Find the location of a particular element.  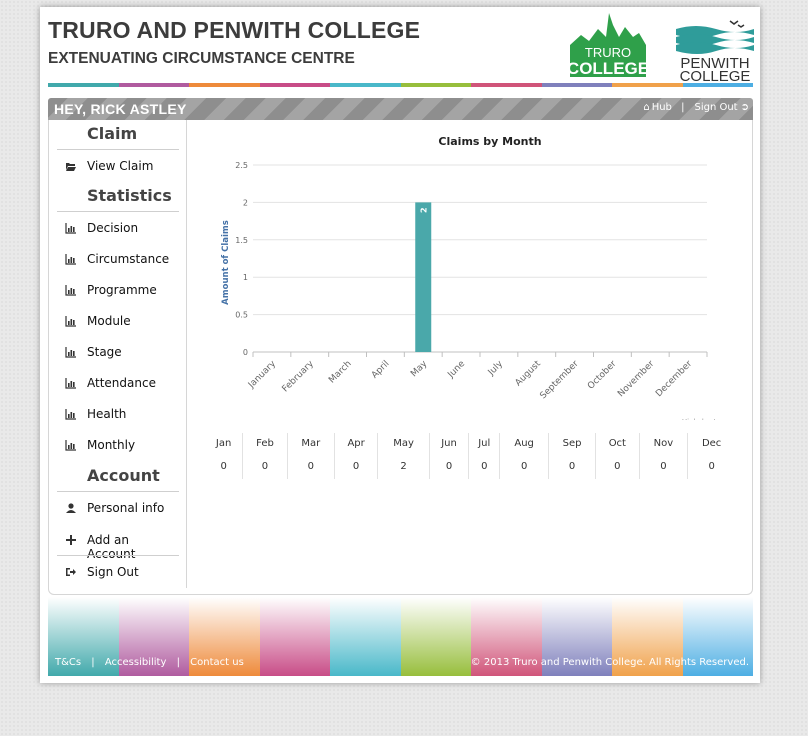

sidebar-item-label: Decision is located at coordinates (113, 228).